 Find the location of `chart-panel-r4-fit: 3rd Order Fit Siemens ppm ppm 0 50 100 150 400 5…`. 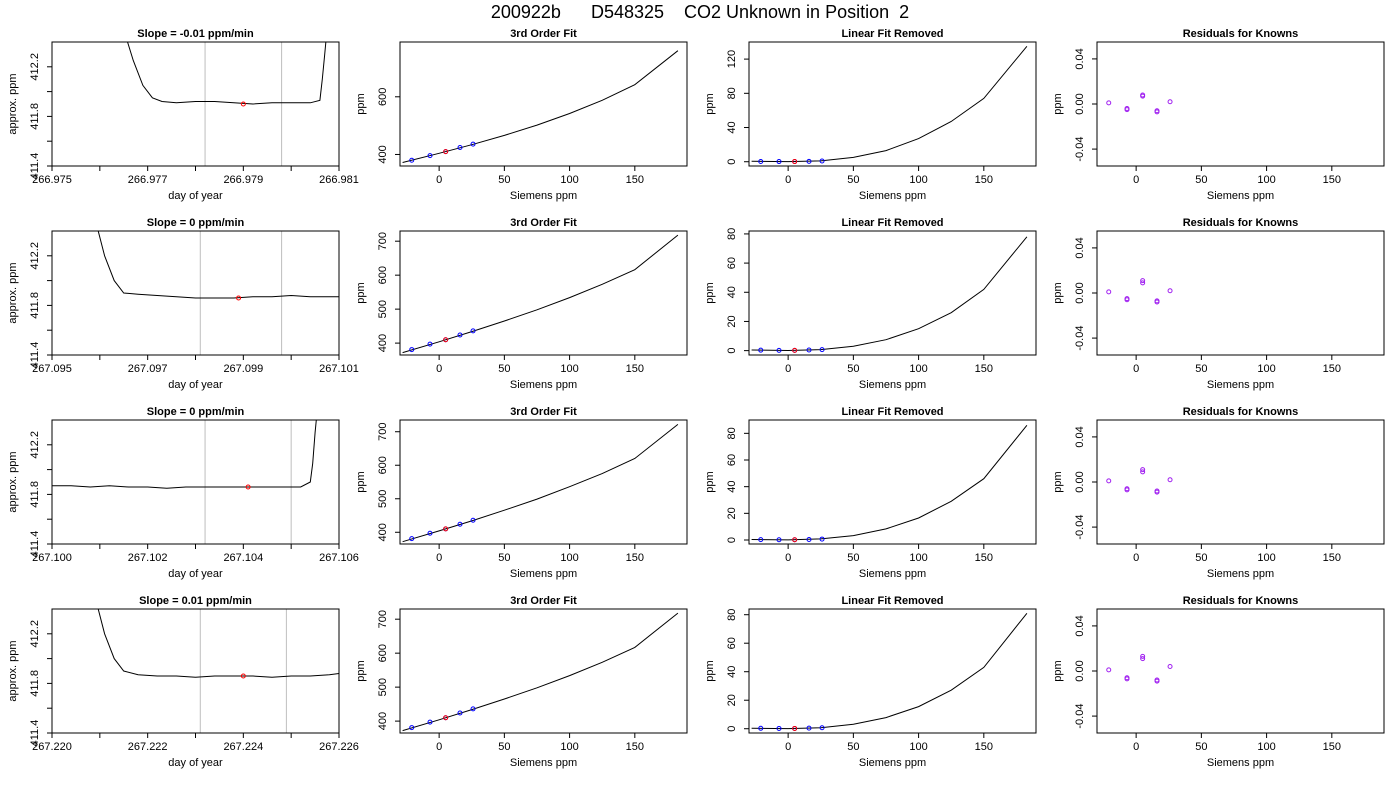

chart-panel-r4-fit: 3rd Order Fit Siemens ppm ppm 0 50 100 150 400 5… is located at coordinates (521, 682).